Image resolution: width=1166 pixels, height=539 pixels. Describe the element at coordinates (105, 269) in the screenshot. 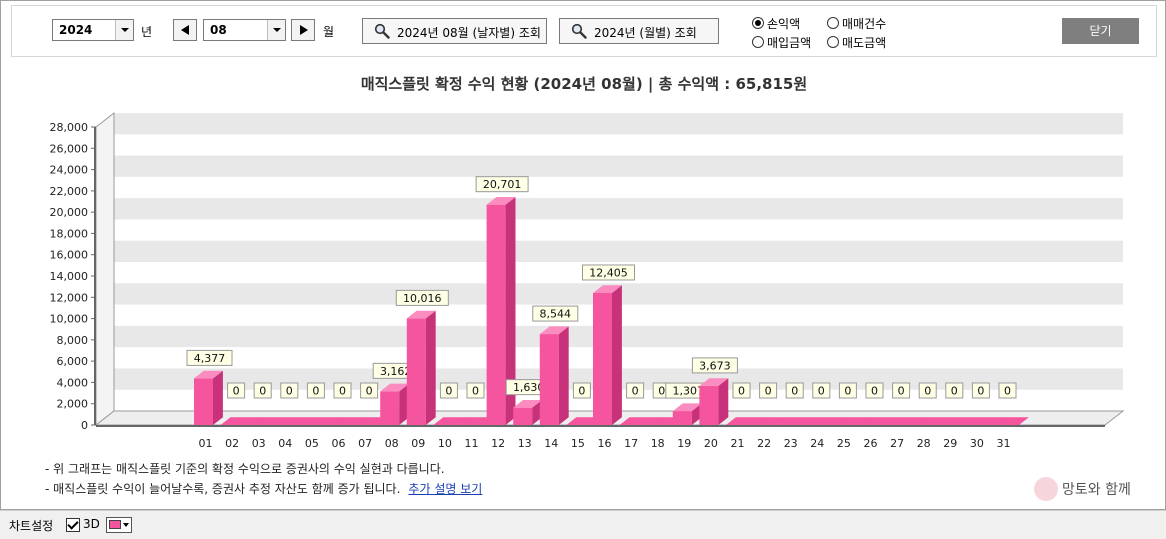

I see `side-wall` at that location.